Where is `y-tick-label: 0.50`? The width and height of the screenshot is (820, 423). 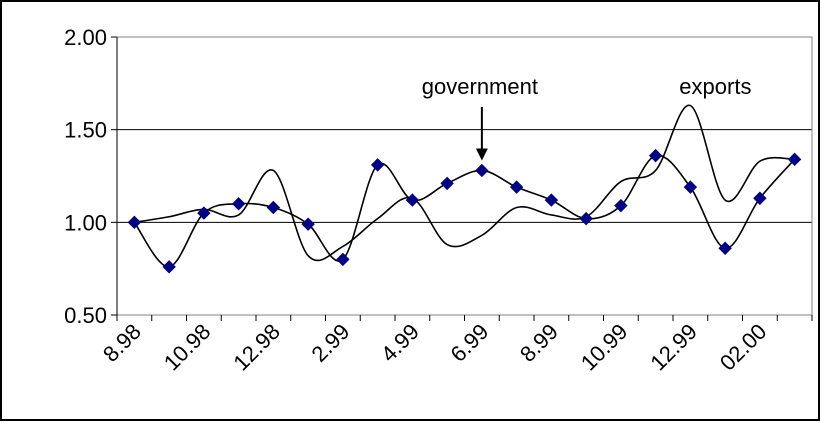
y-tick-label: 0.50 is located at coordinates (85, 315).